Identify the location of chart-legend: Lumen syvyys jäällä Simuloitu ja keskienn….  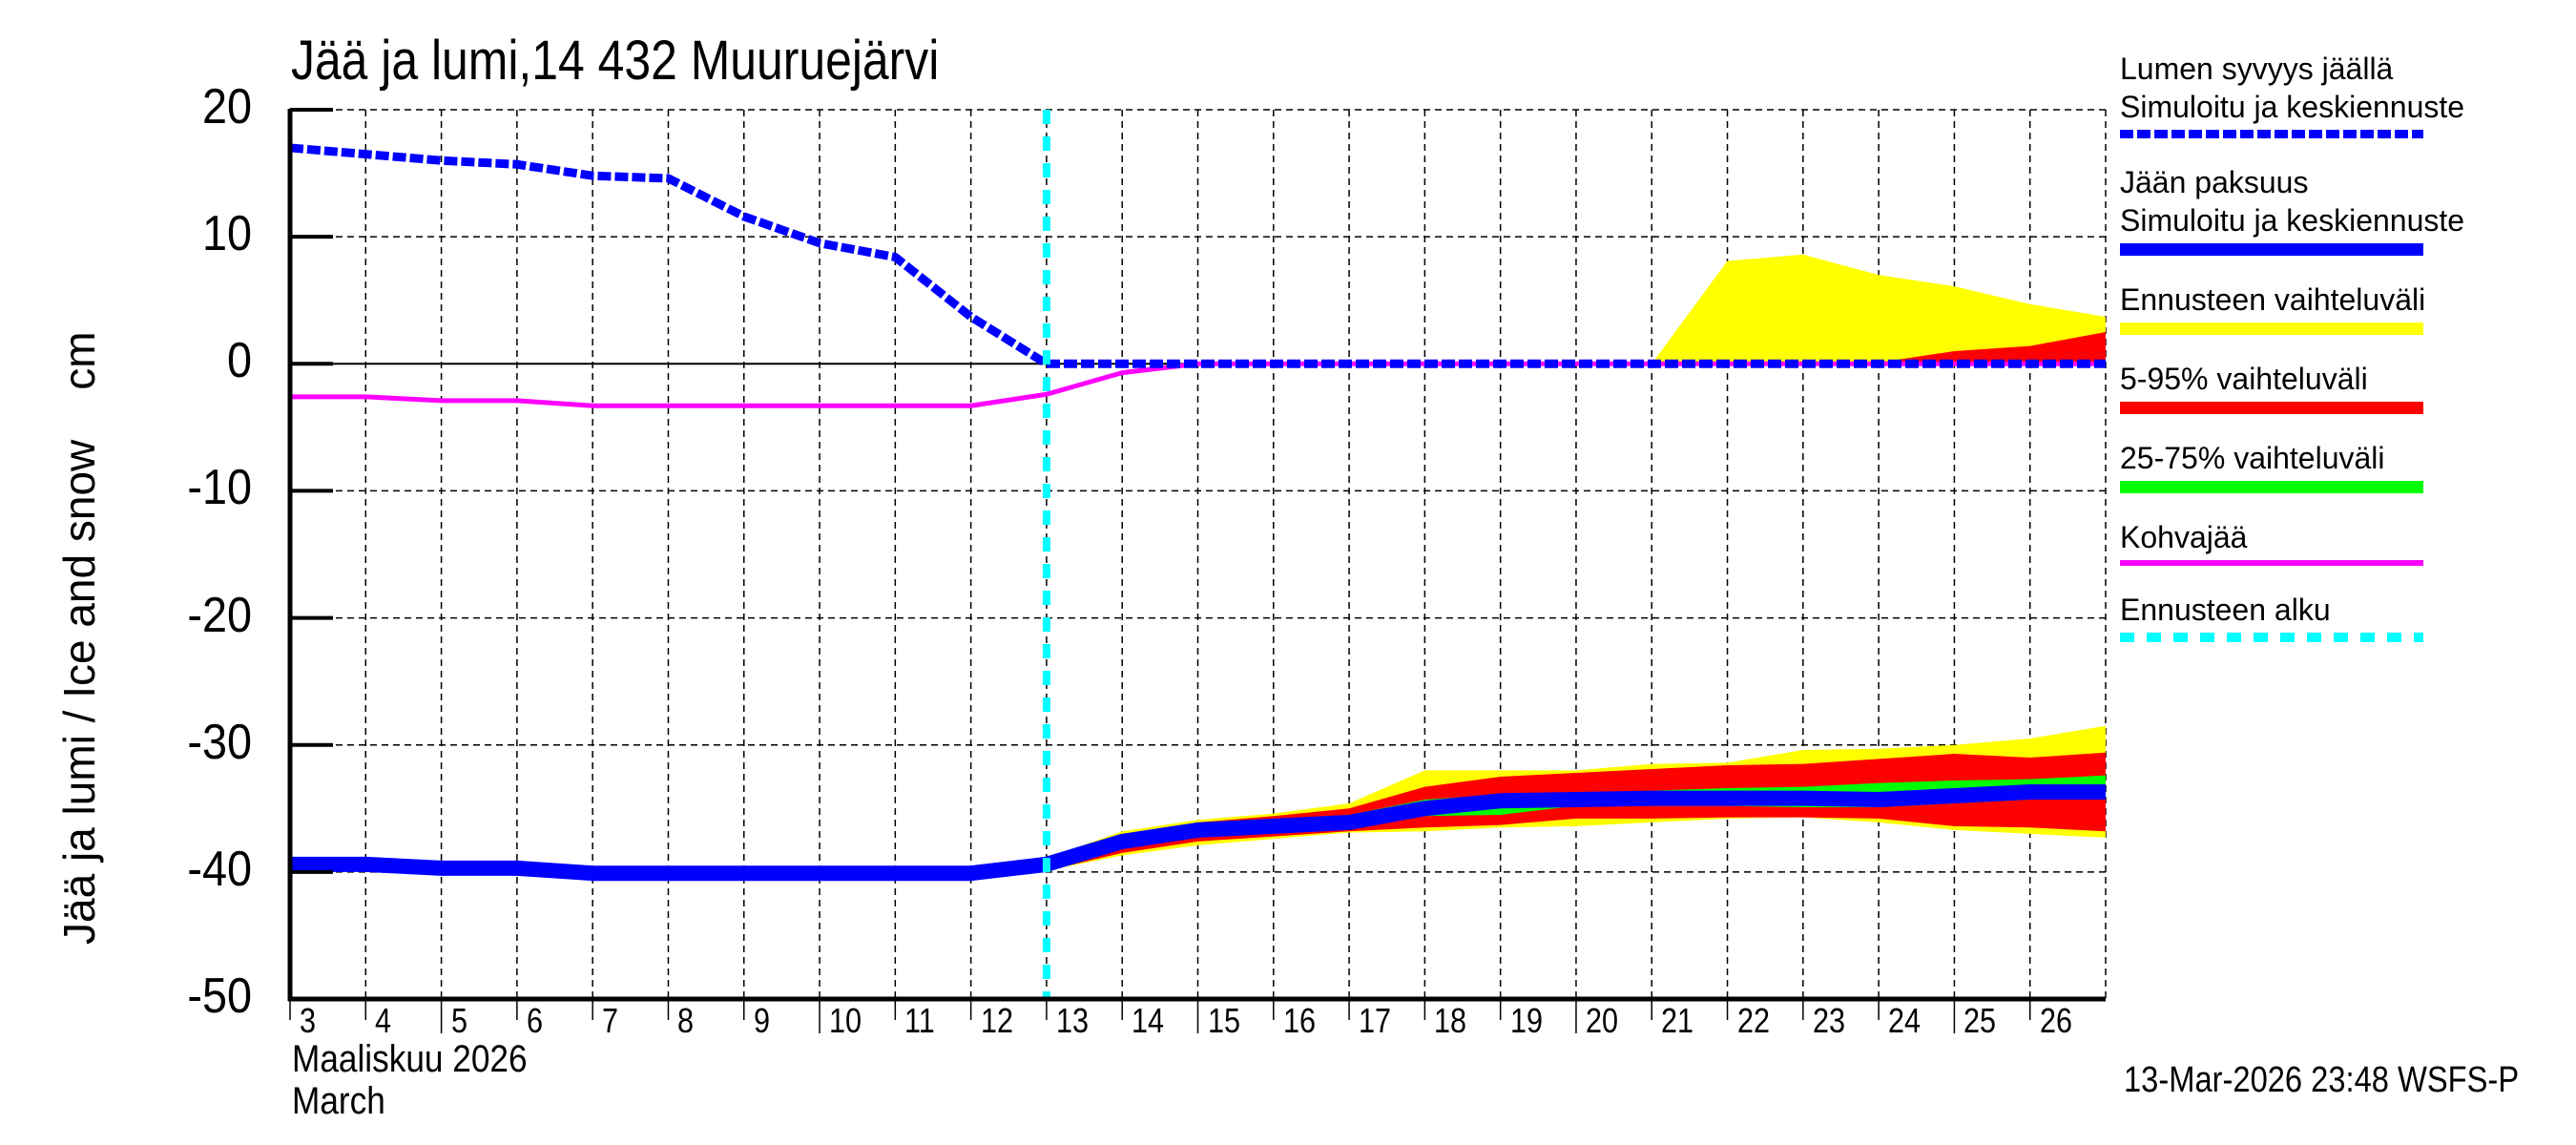
(2344, 358).